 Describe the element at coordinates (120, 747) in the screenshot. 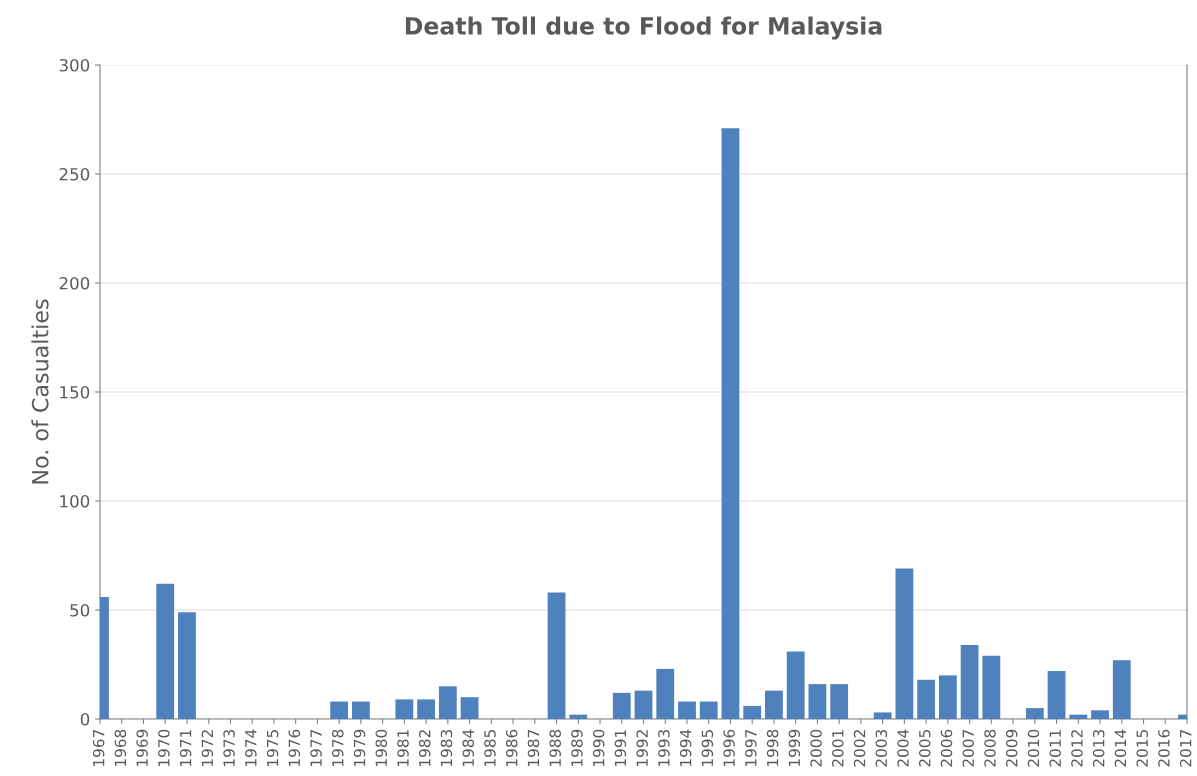

I see `x-tick-label: 1968` at that location.